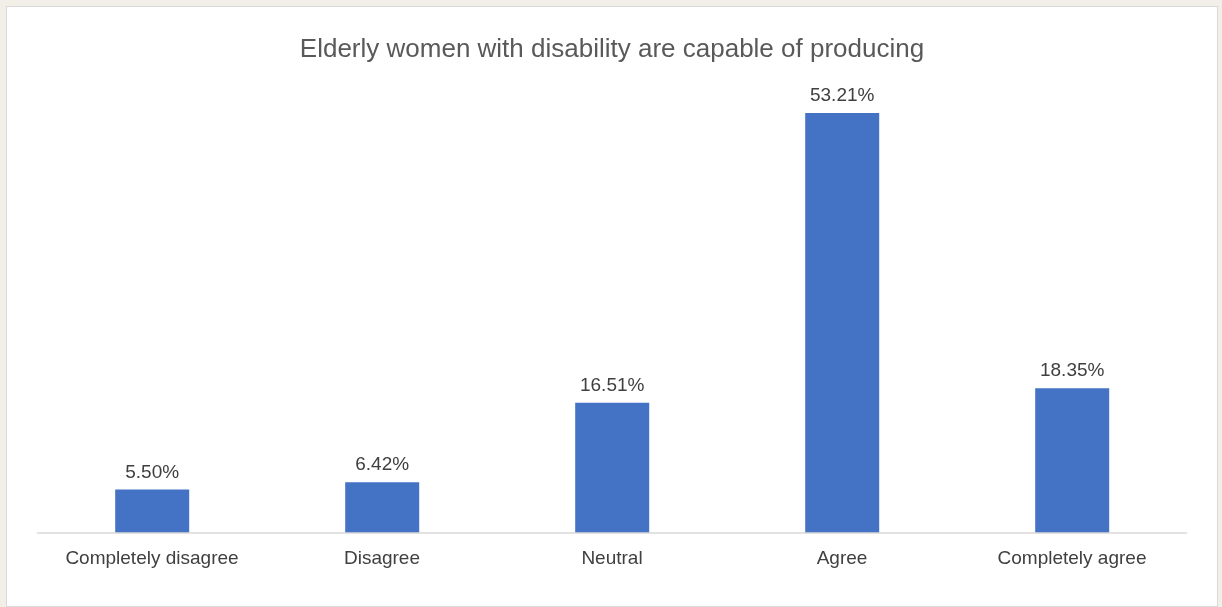  Describe the element at coordinates (612, 384) in the screenshot. I see `data-label: 16.51%` at that location.